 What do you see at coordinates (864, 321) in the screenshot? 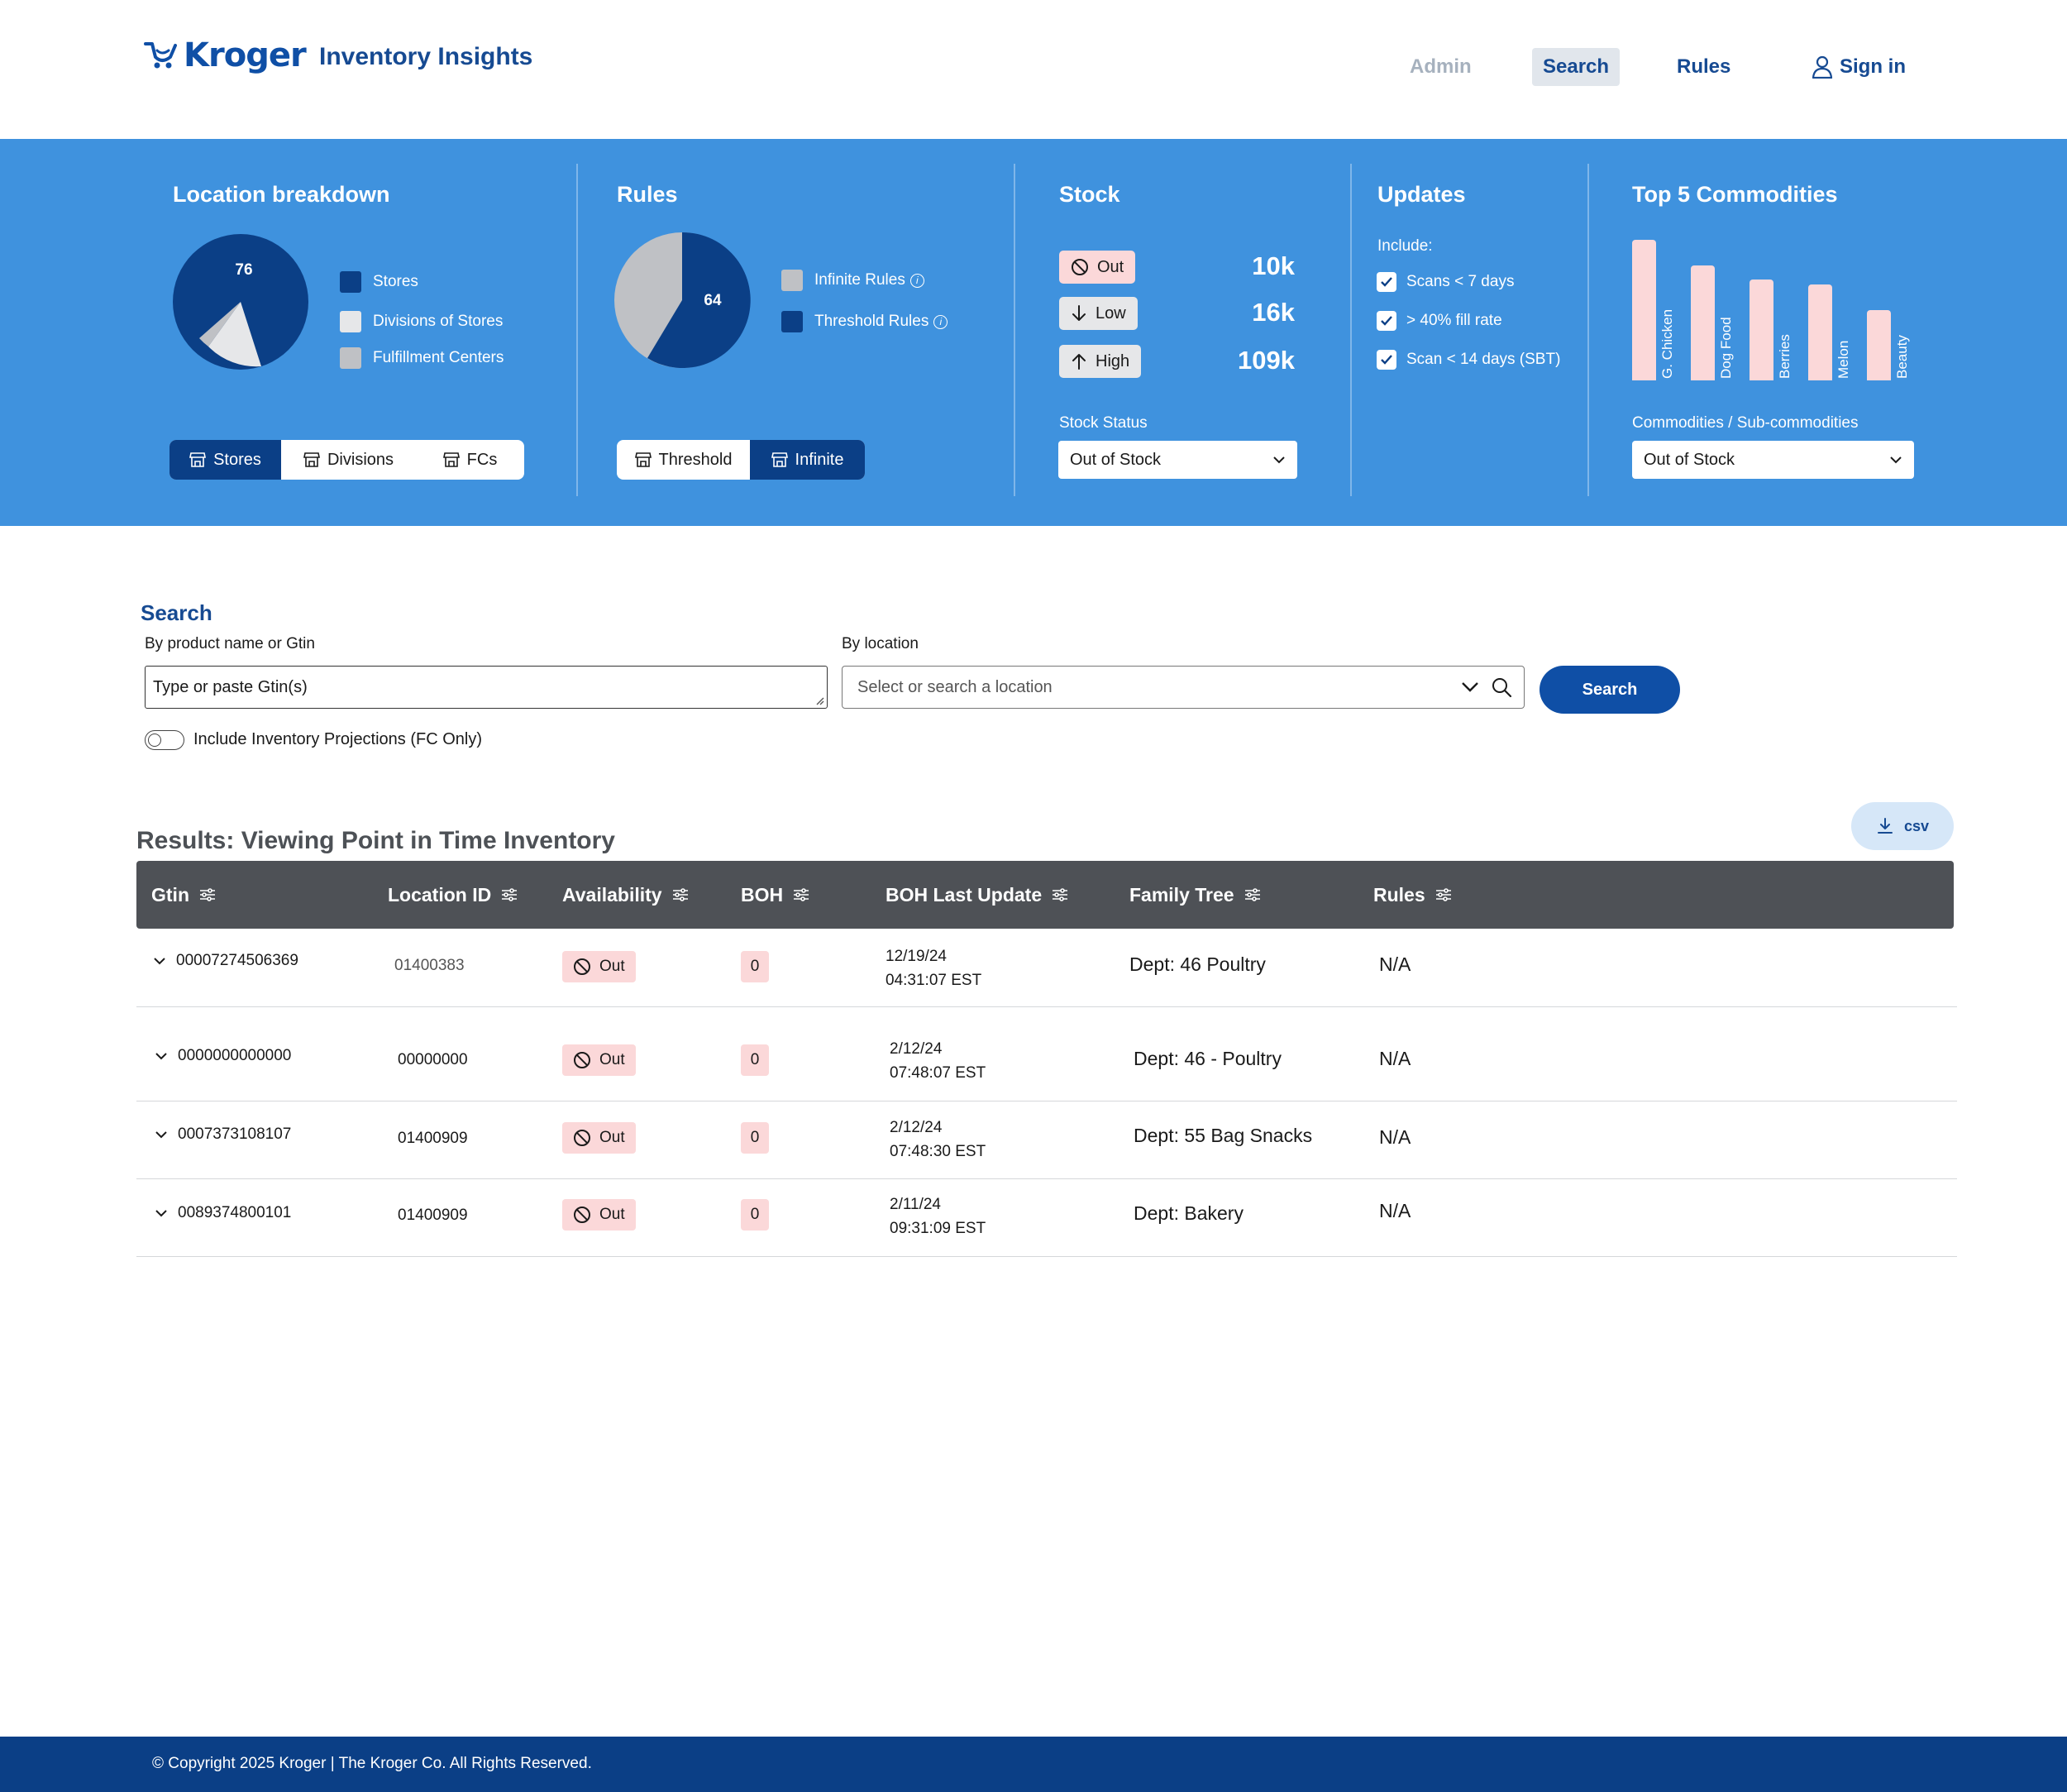
I see `legend-threshold-rules: Threshold Rules i` at bounding box center [864, 321].